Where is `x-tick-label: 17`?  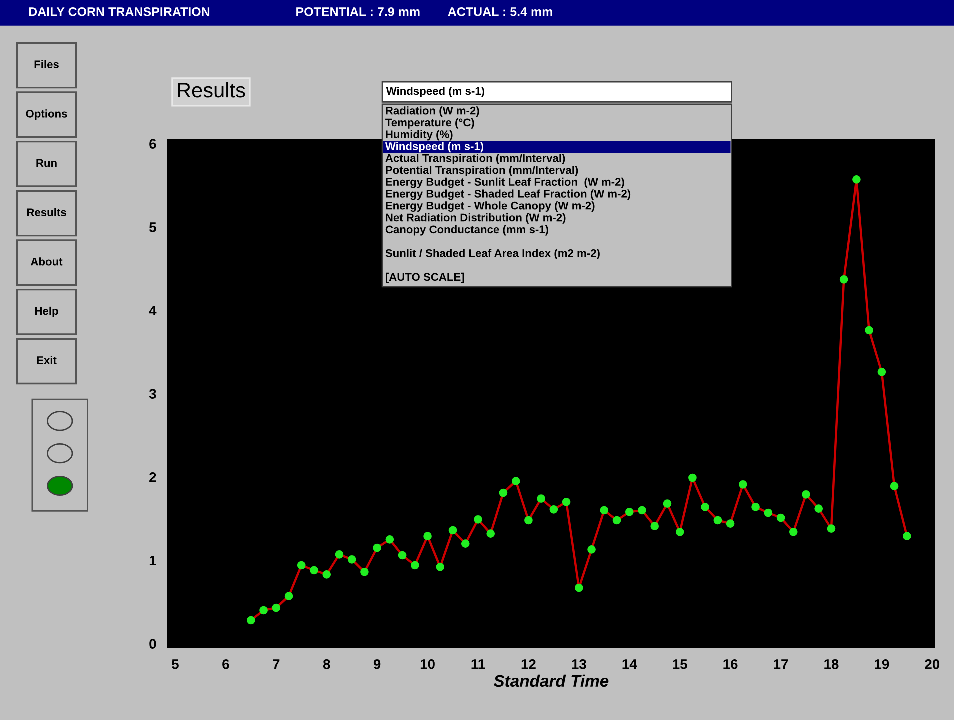 x-tick-label: 17 is located at coordinates (781, 665).